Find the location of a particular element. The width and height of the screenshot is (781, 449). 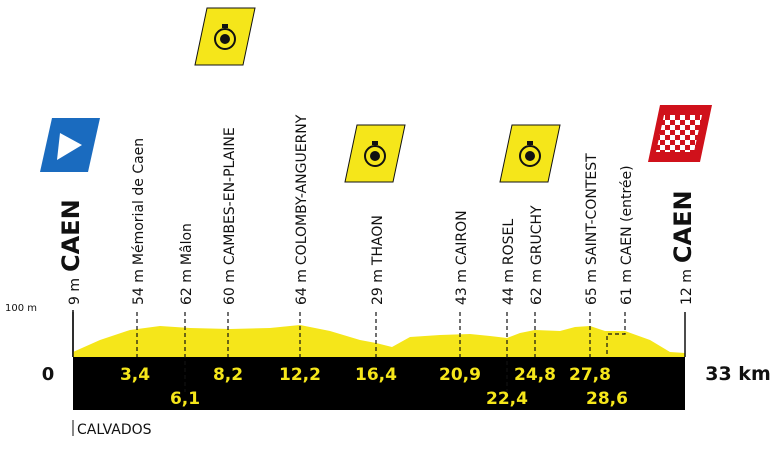

distance-bar is located at coordinates (379, 383).